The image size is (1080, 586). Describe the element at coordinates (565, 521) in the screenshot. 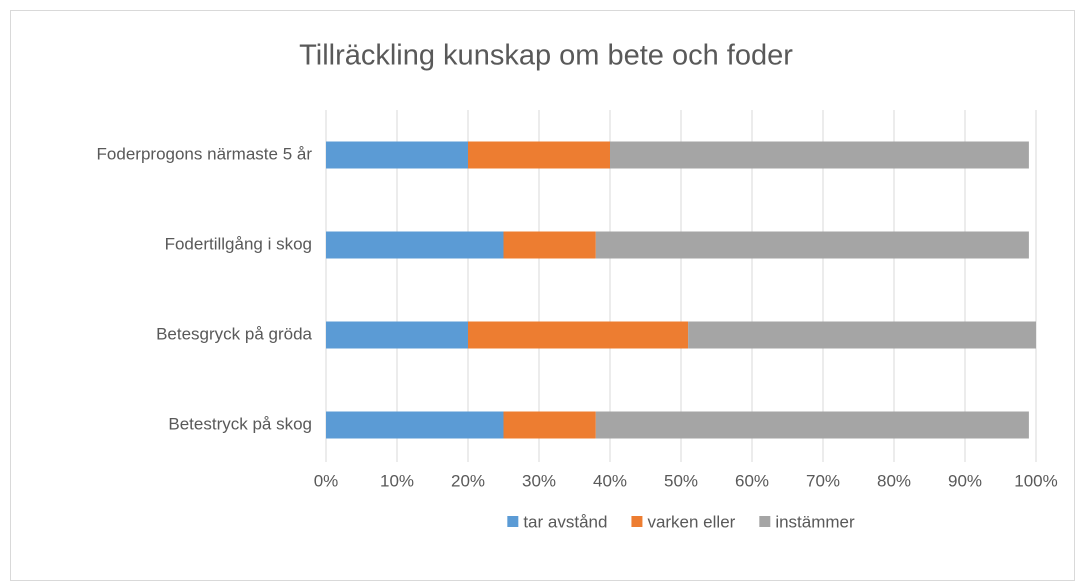

I see `legend-label: tar avstånd` at that location.